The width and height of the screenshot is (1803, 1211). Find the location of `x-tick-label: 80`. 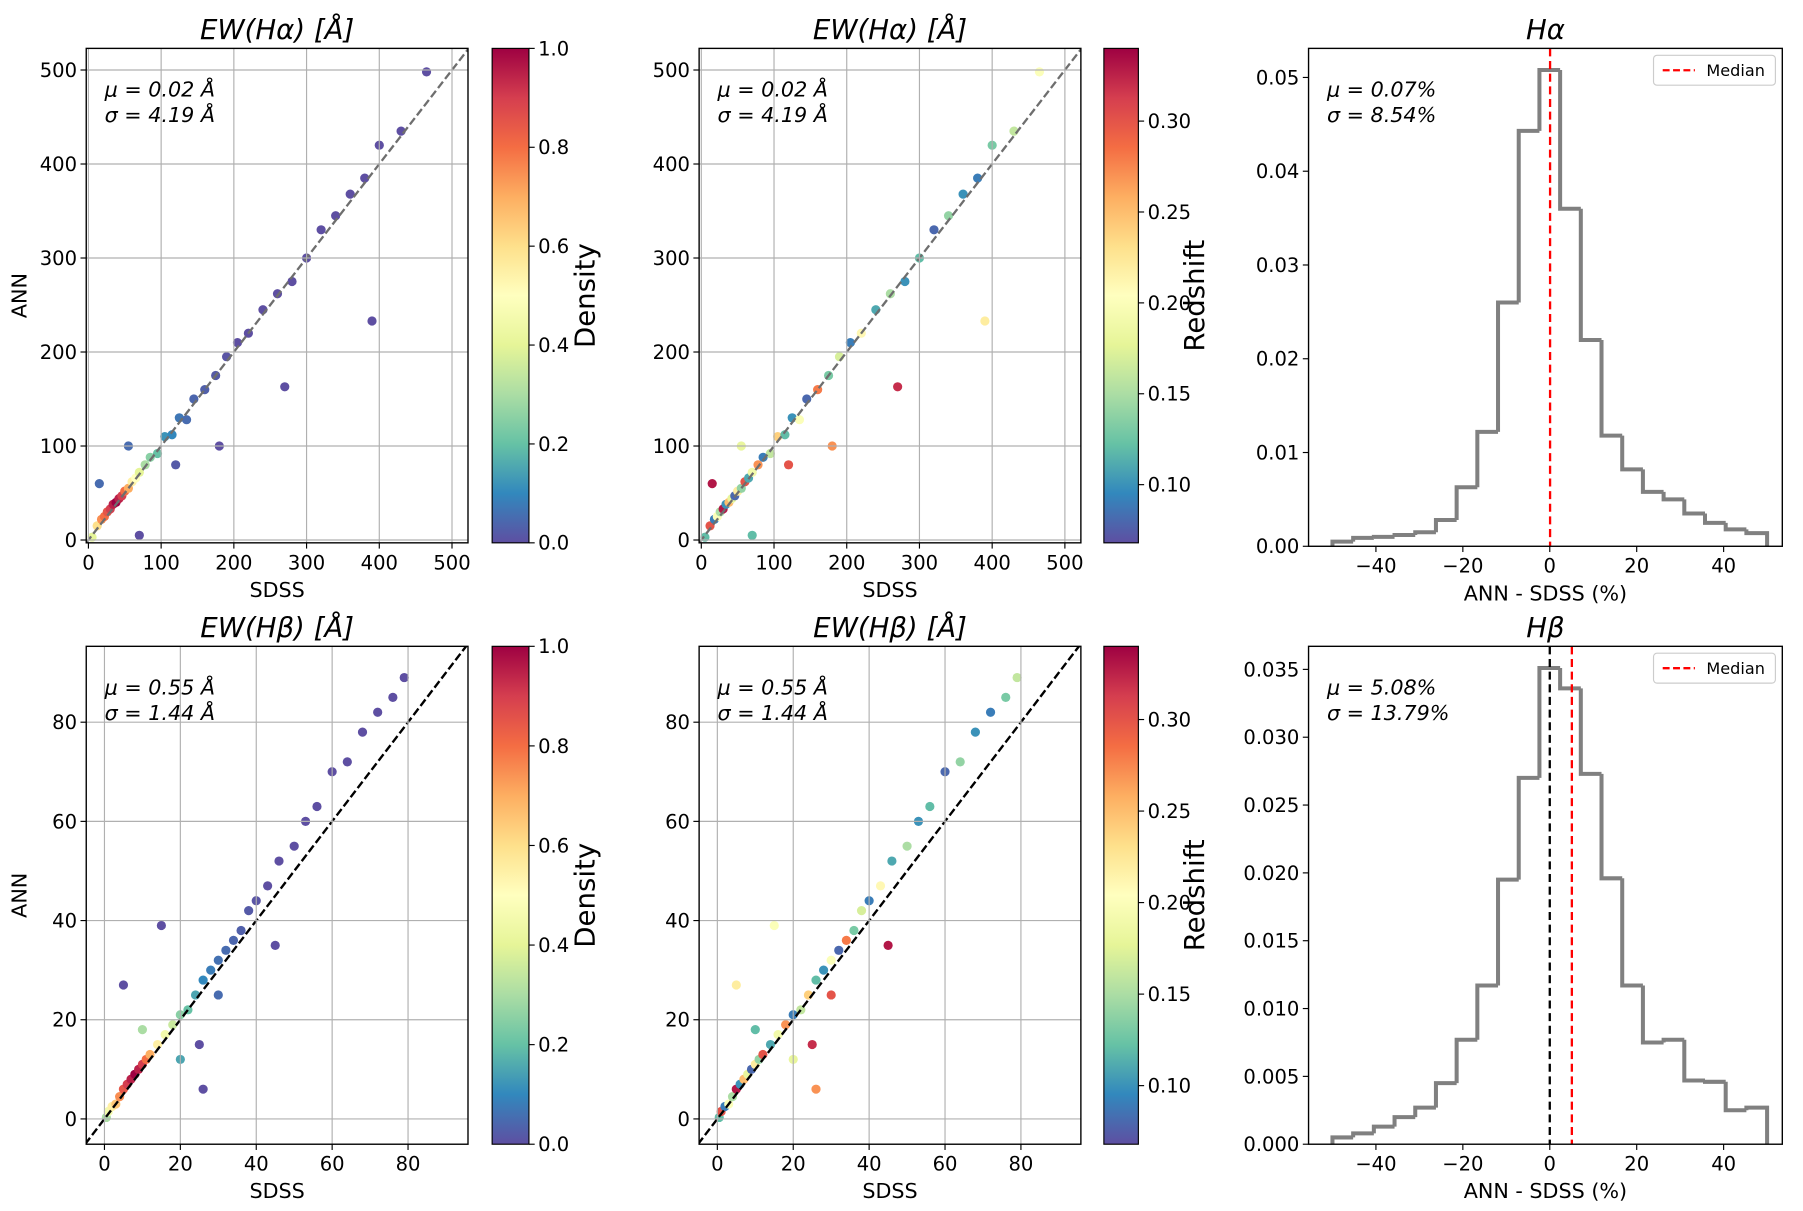

x-tick-label: 80 is located at coordinates (1020, 1164).